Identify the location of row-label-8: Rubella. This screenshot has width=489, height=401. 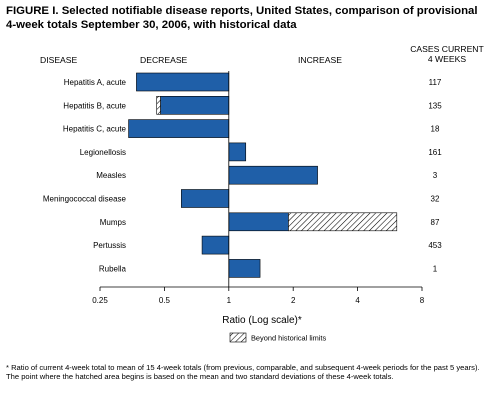
(113, 268).